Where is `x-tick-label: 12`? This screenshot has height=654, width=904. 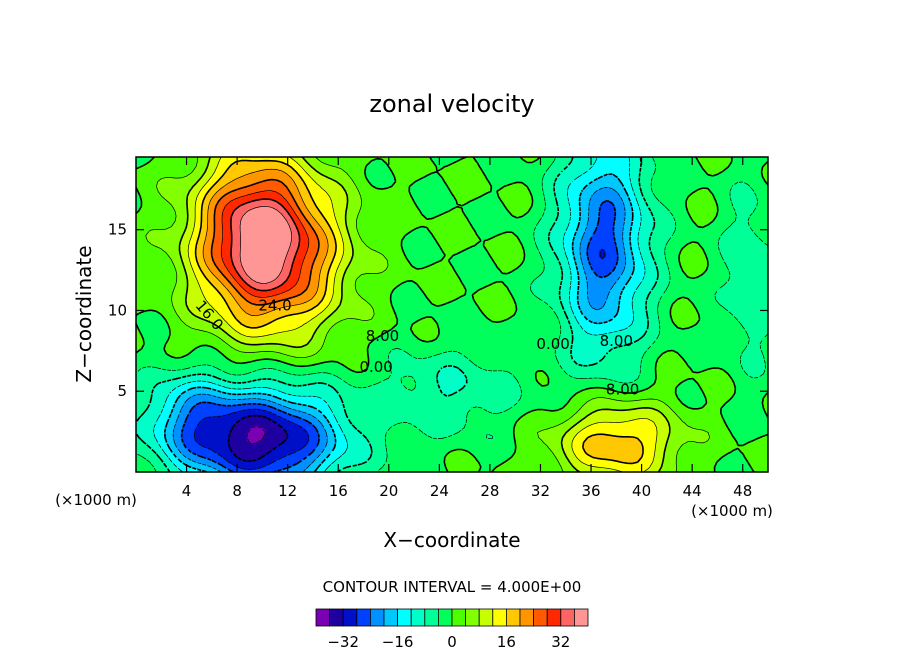
x-tick-label: 12 is located at coordinates (287, 491).